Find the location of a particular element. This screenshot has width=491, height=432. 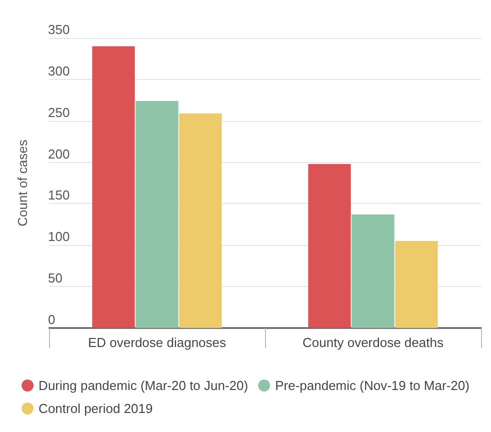

y-tick-label: 250 is located at coordinates (59, 112).